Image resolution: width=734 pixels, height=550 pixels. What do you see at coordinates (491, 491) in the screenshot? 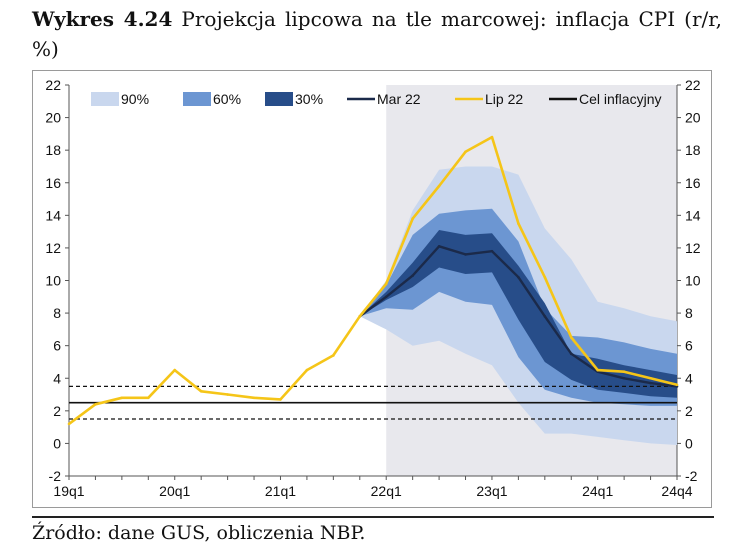
I see `x-tick-label: 23q1` at bounding box center [491, 491].